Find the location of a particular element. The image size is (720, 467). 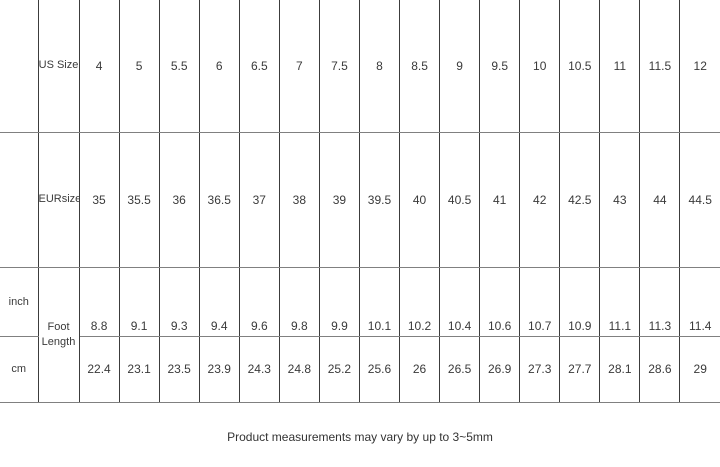

cm-cell: 22.4 is located at coordinates (99, 369).